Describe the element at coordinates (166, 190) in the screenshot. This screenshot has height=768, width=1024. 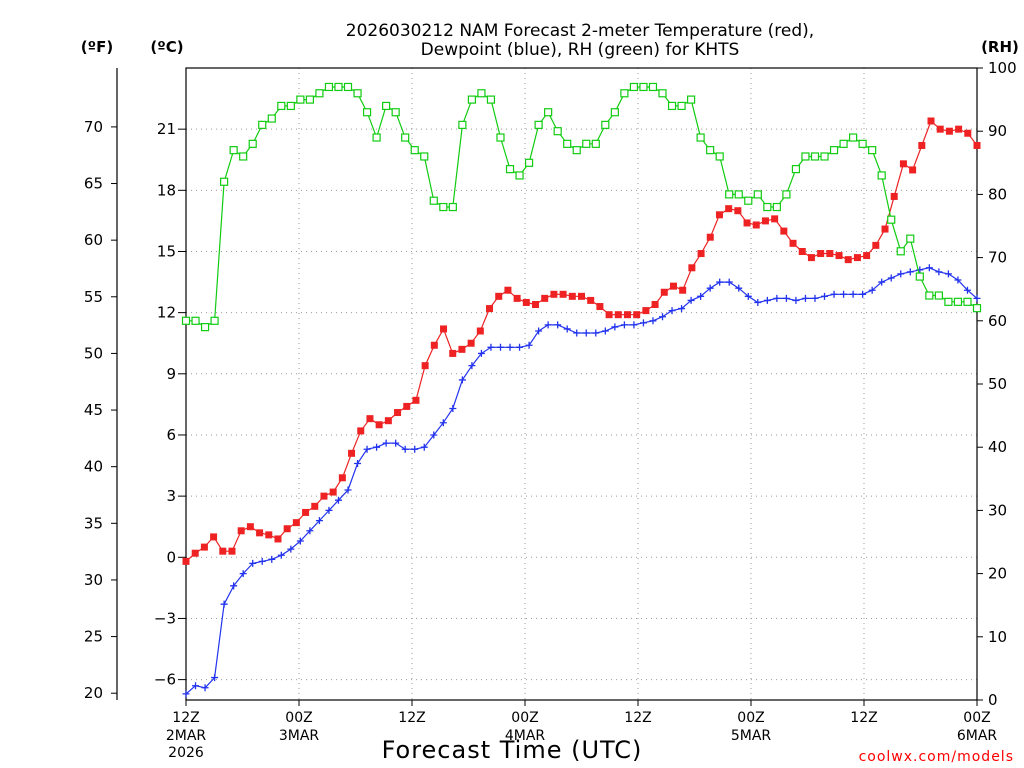
I see `celsius-tick-label: 18` at that location.